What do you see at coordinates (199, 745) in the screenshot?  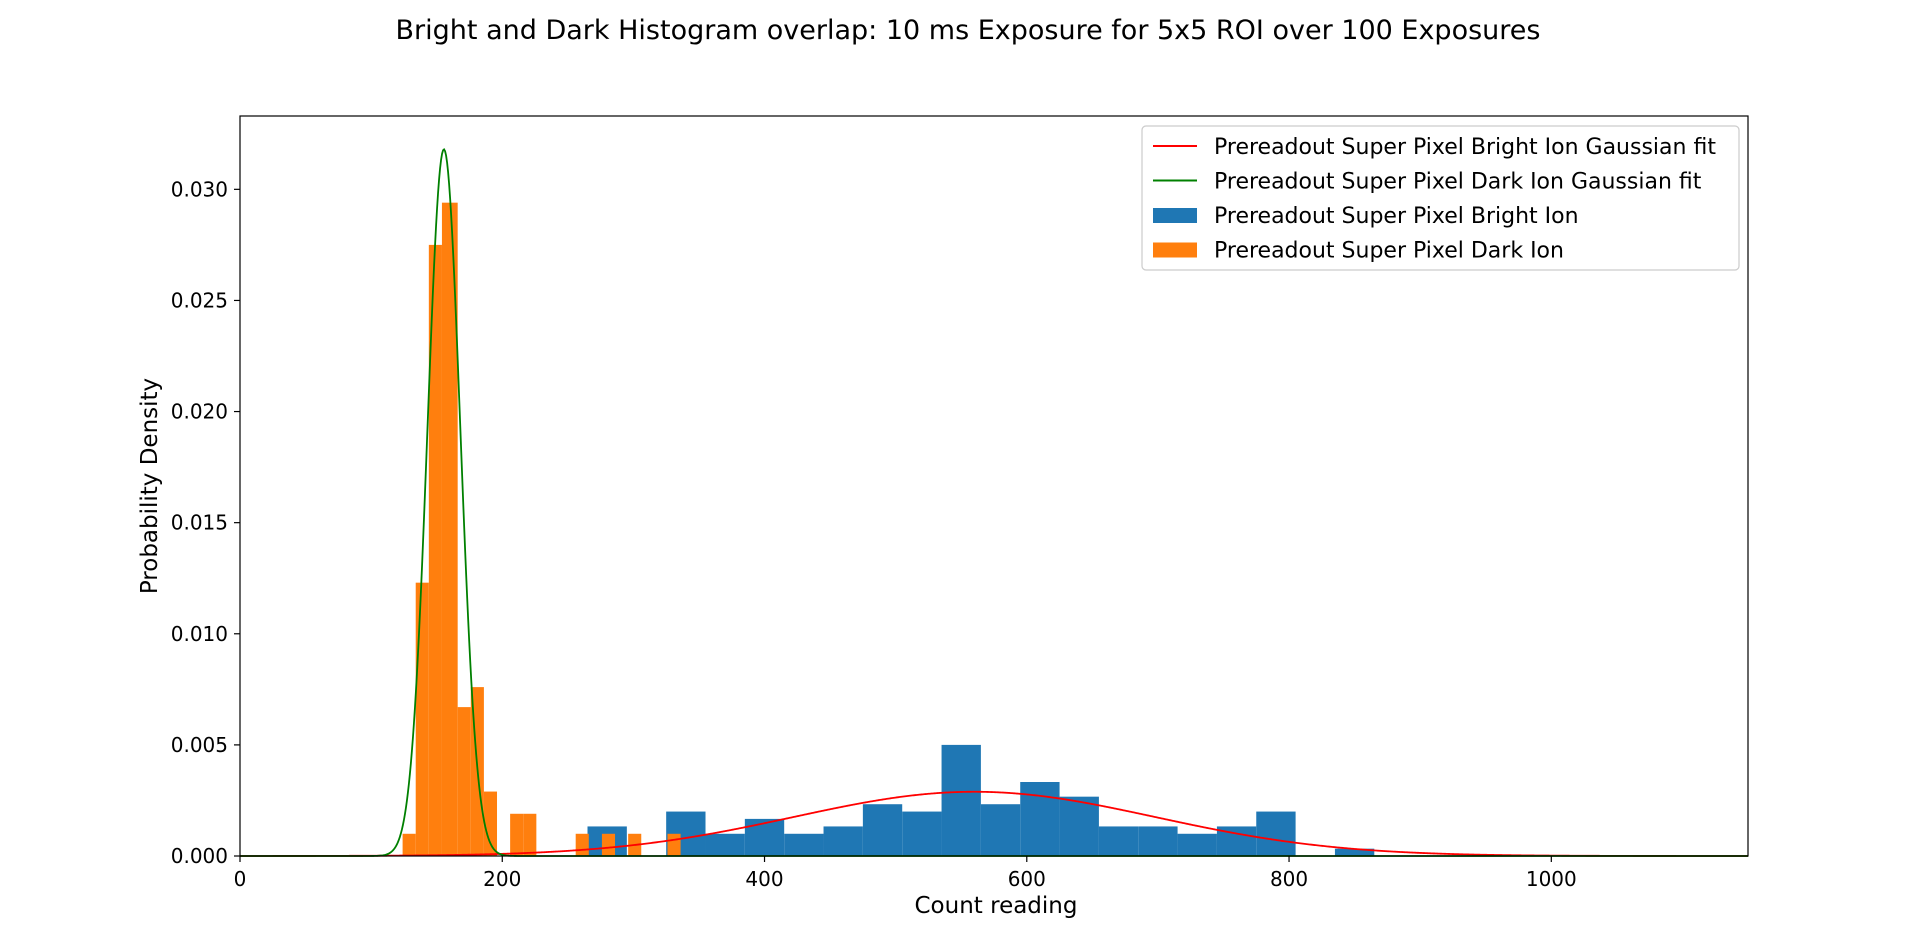 I see `y-tick-label: 0.005` at bounding box center [199, 745].